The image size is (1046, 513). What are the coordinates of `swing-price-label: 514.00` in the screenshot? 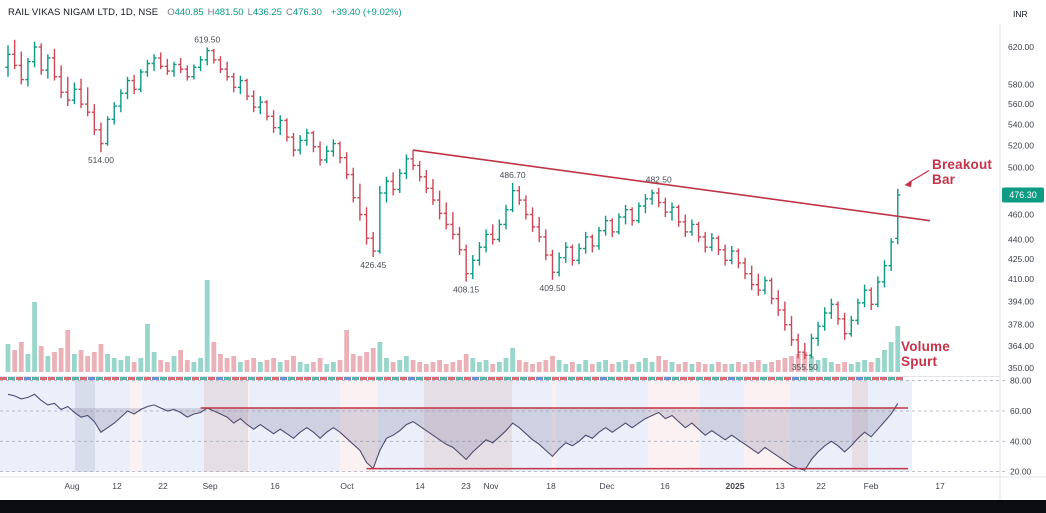 It's located at (101, 160).